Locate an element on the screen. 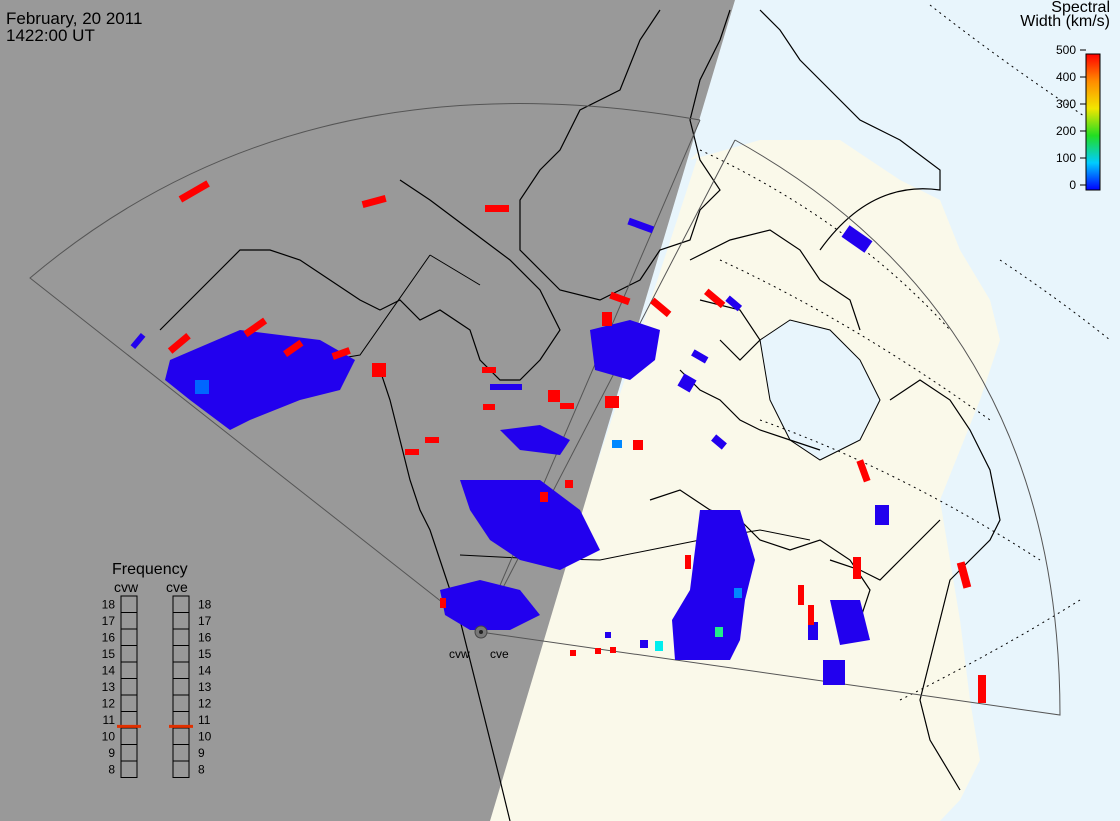 The width and height of the screenshot is (1120, 821). colorbar-tick-label: 500 is located at coordinates (1066, 50).